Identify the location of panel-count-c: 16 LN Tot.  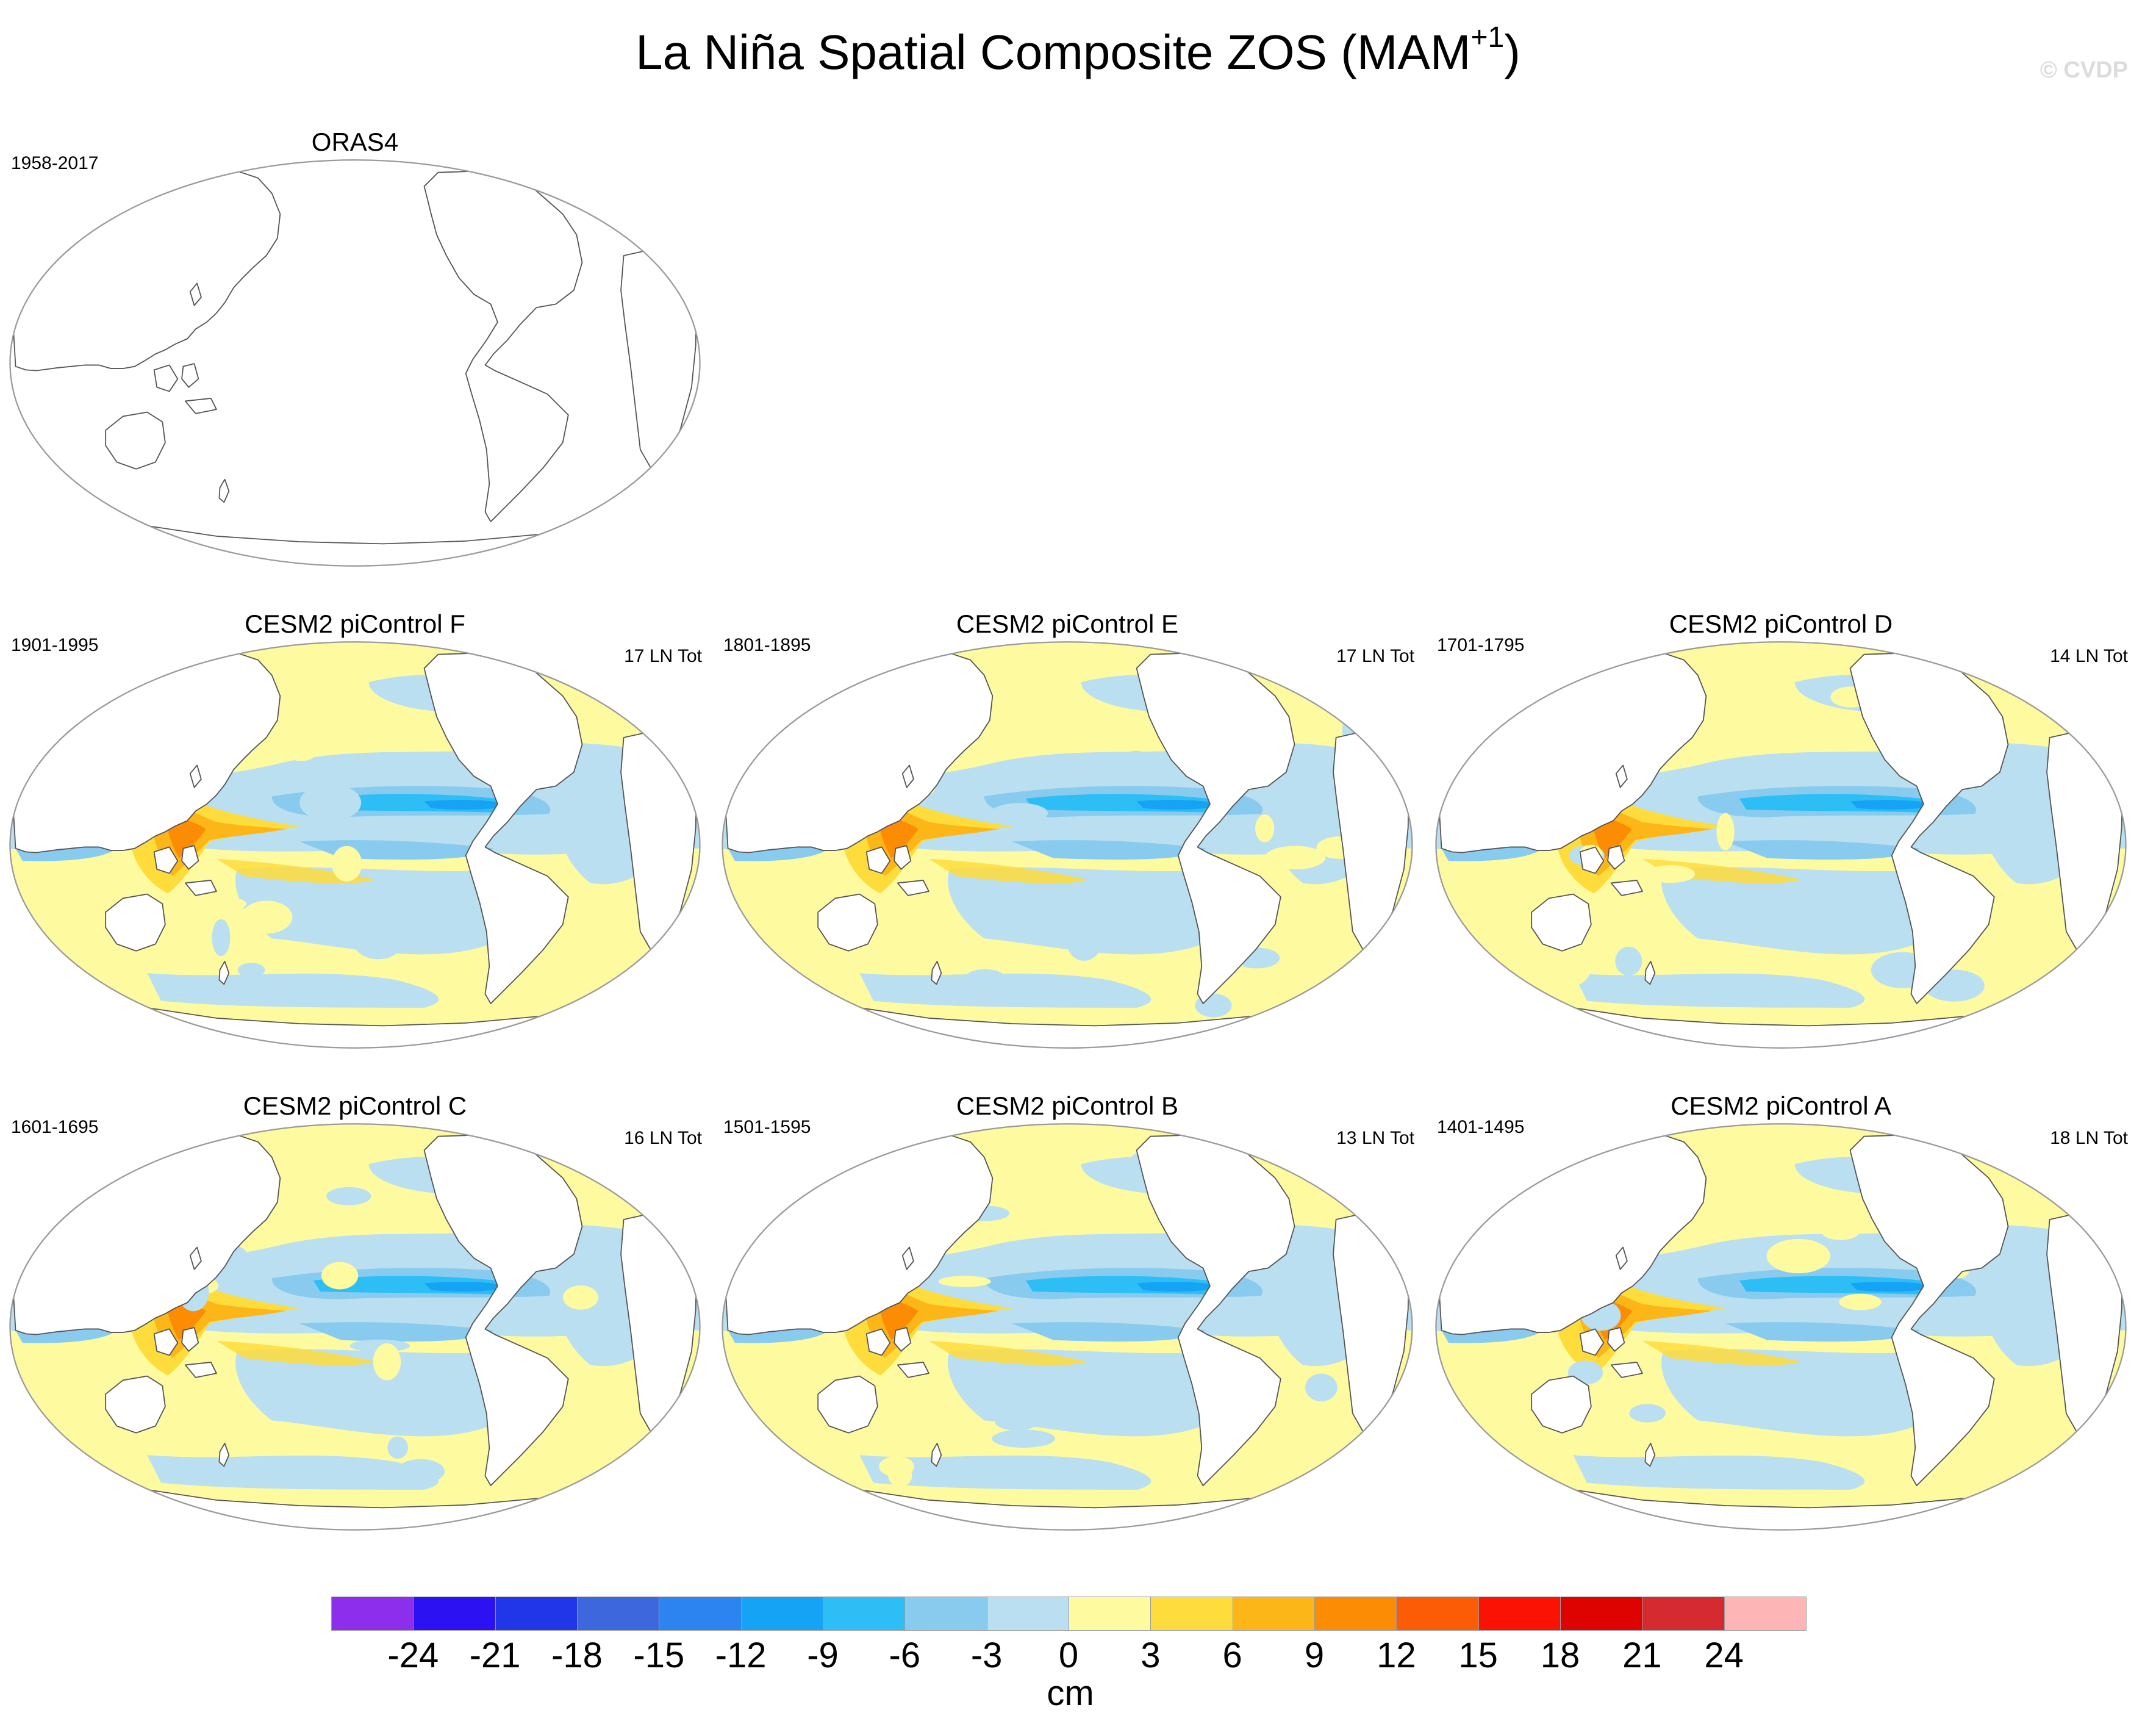
(663, 1138).